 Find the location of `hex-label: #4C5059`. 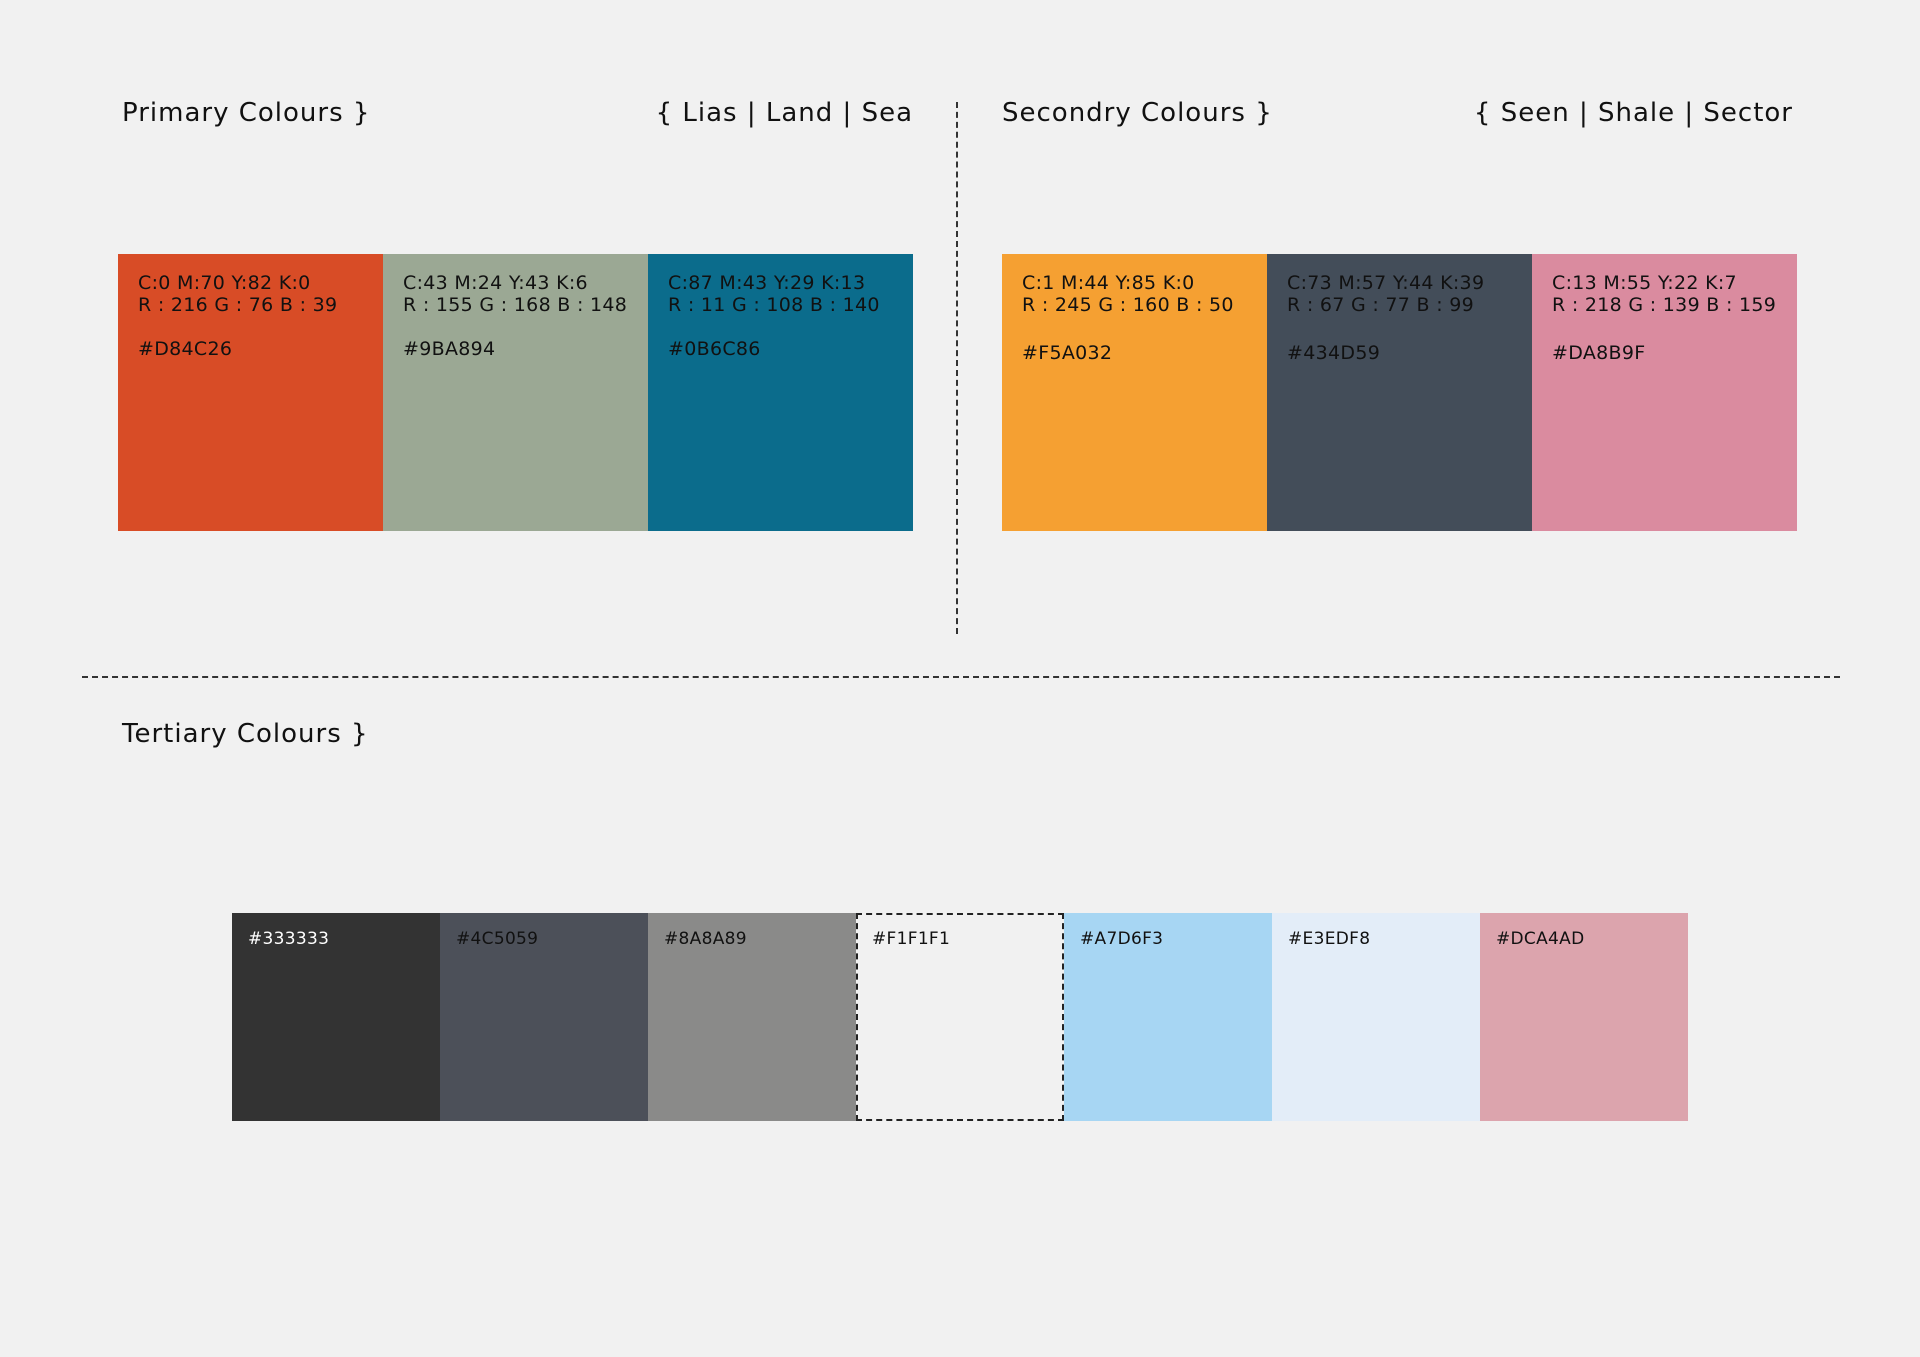

hex-label: #4C5059 is located at coordinates (497, 939).